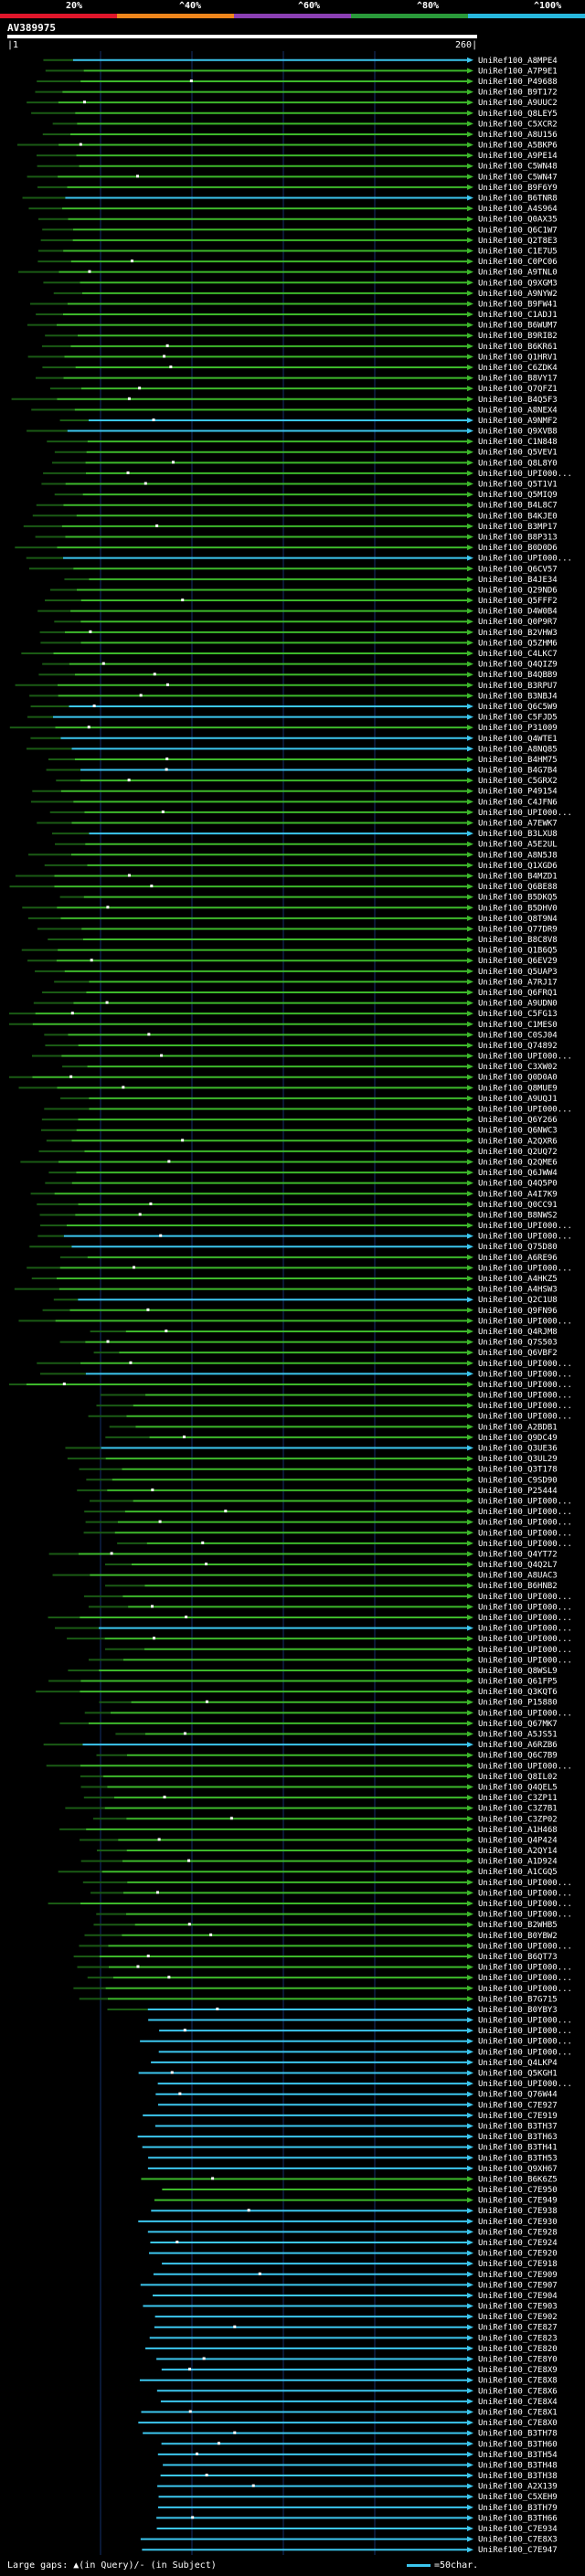  Describe the element at coordinates (518, 2158) in the screenshot. I see `hit-label: UniRef100_B3TH53` at that location.